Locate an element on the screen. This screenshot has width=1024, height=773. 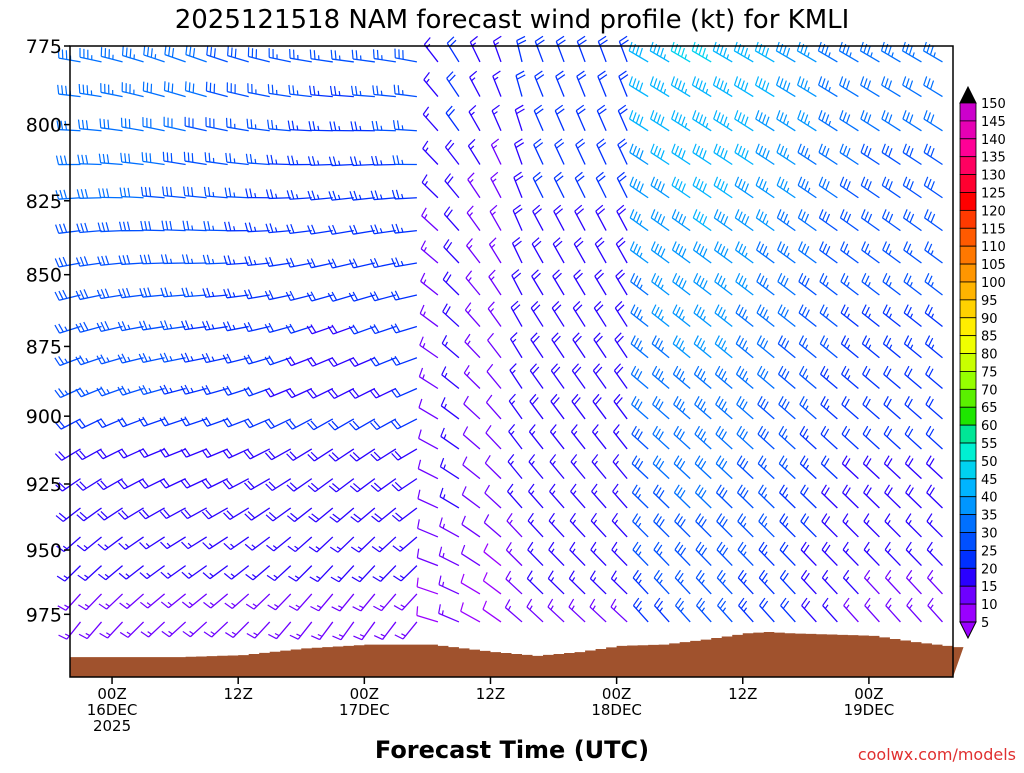
y-tick-label: 800 is located at coordinates (44, 126).